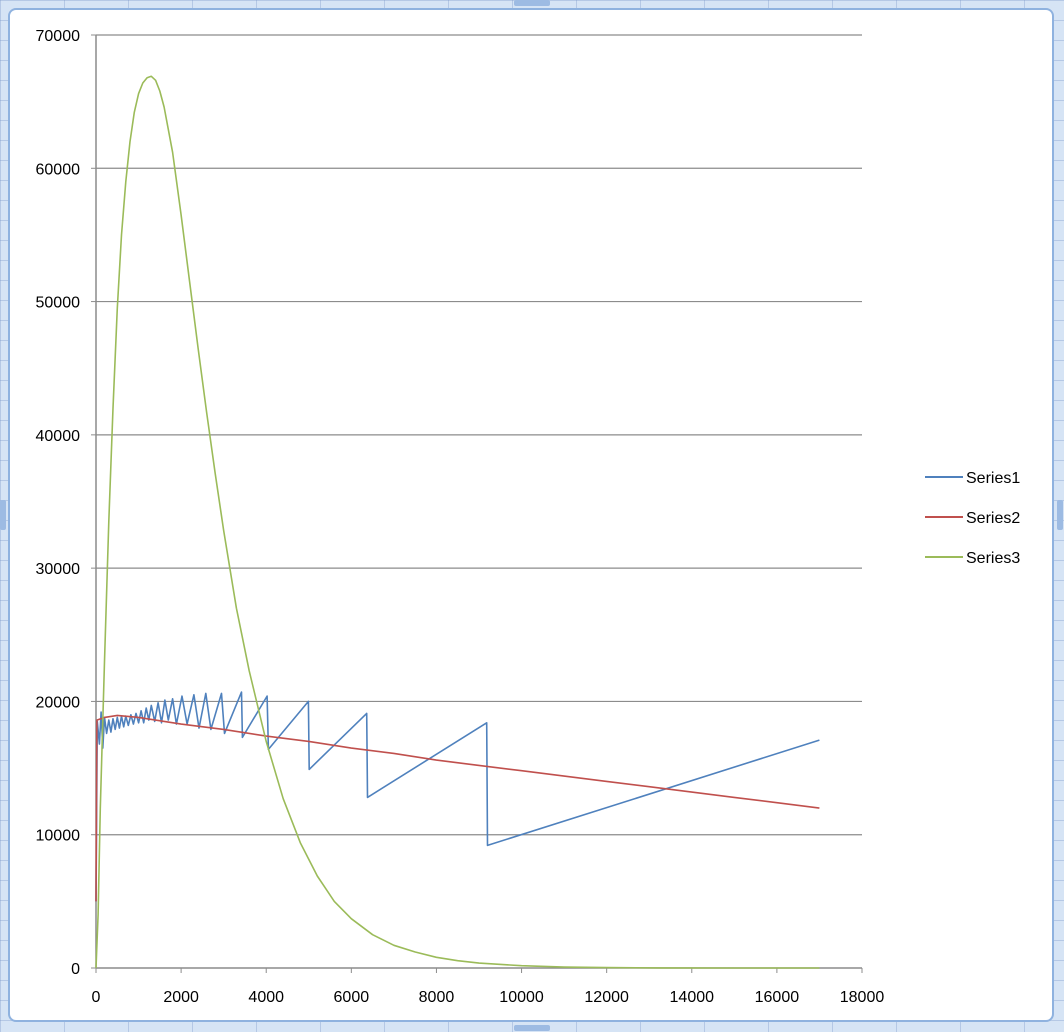  I want to click on y-tick-label: 0, so click(75, 969).